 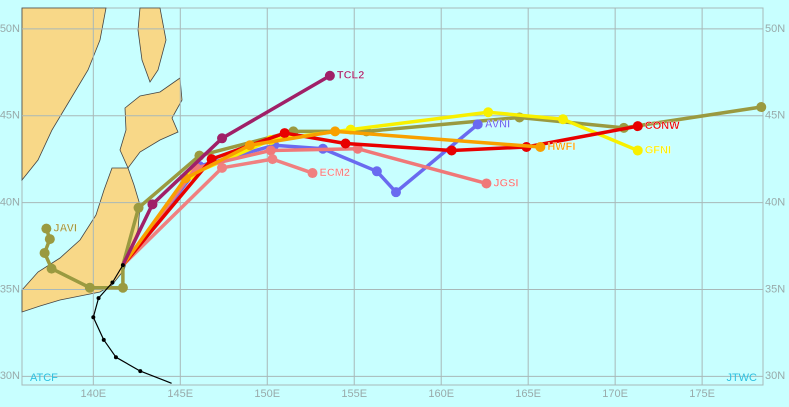 What do you see at coordinates (658, 150) in the screenshot?
I see `track-label: GFNI` at bounding box center [658, 150].